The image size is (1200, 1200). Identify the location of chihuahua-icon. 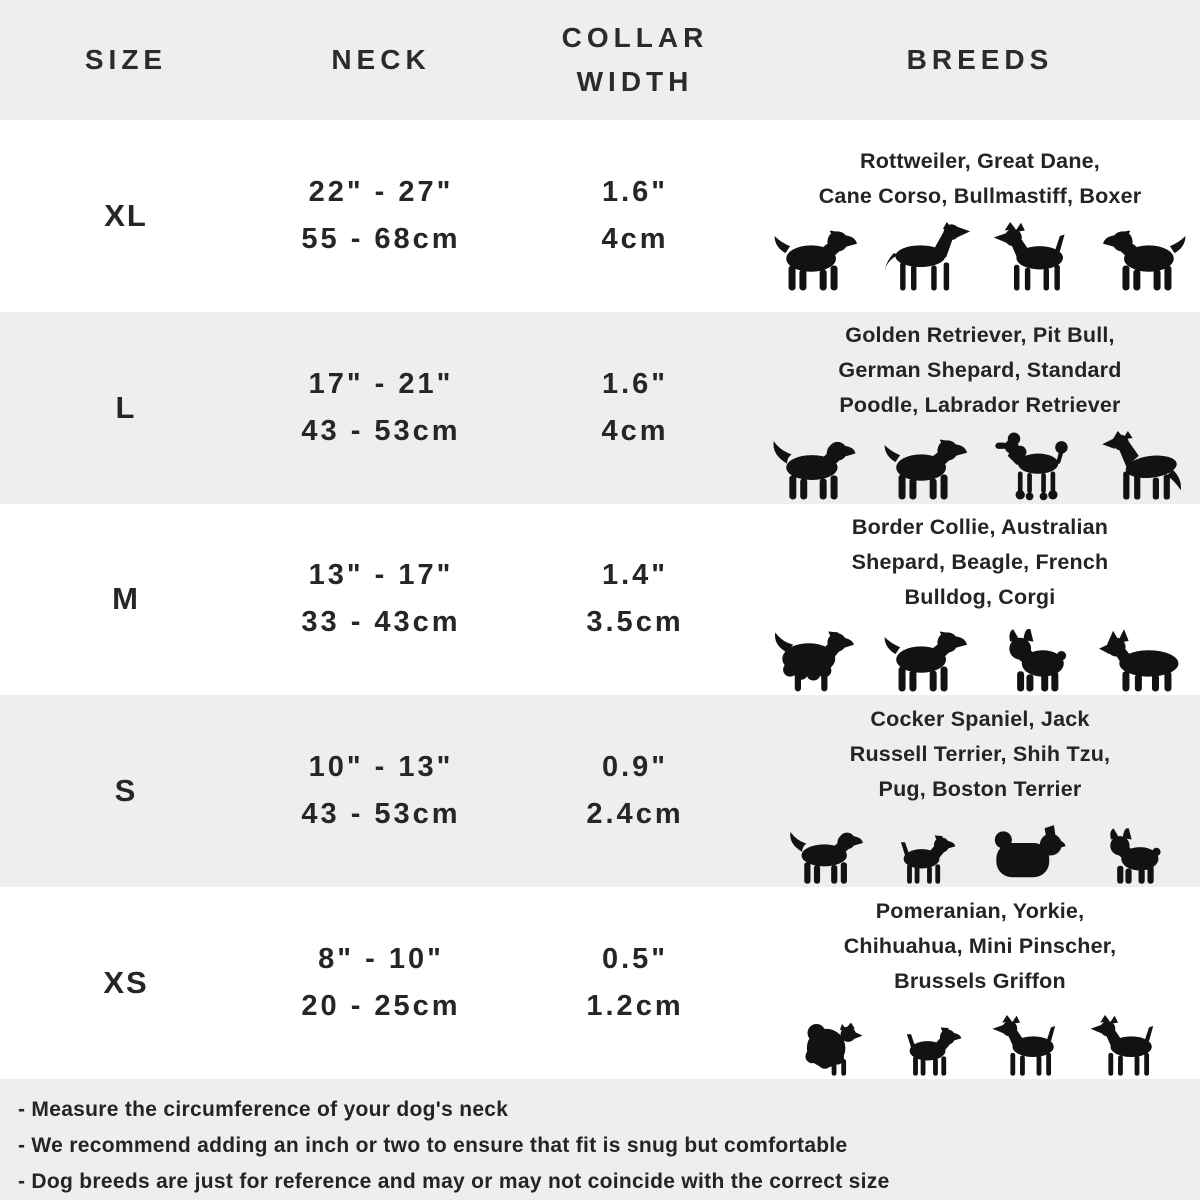
(1029, 1046).